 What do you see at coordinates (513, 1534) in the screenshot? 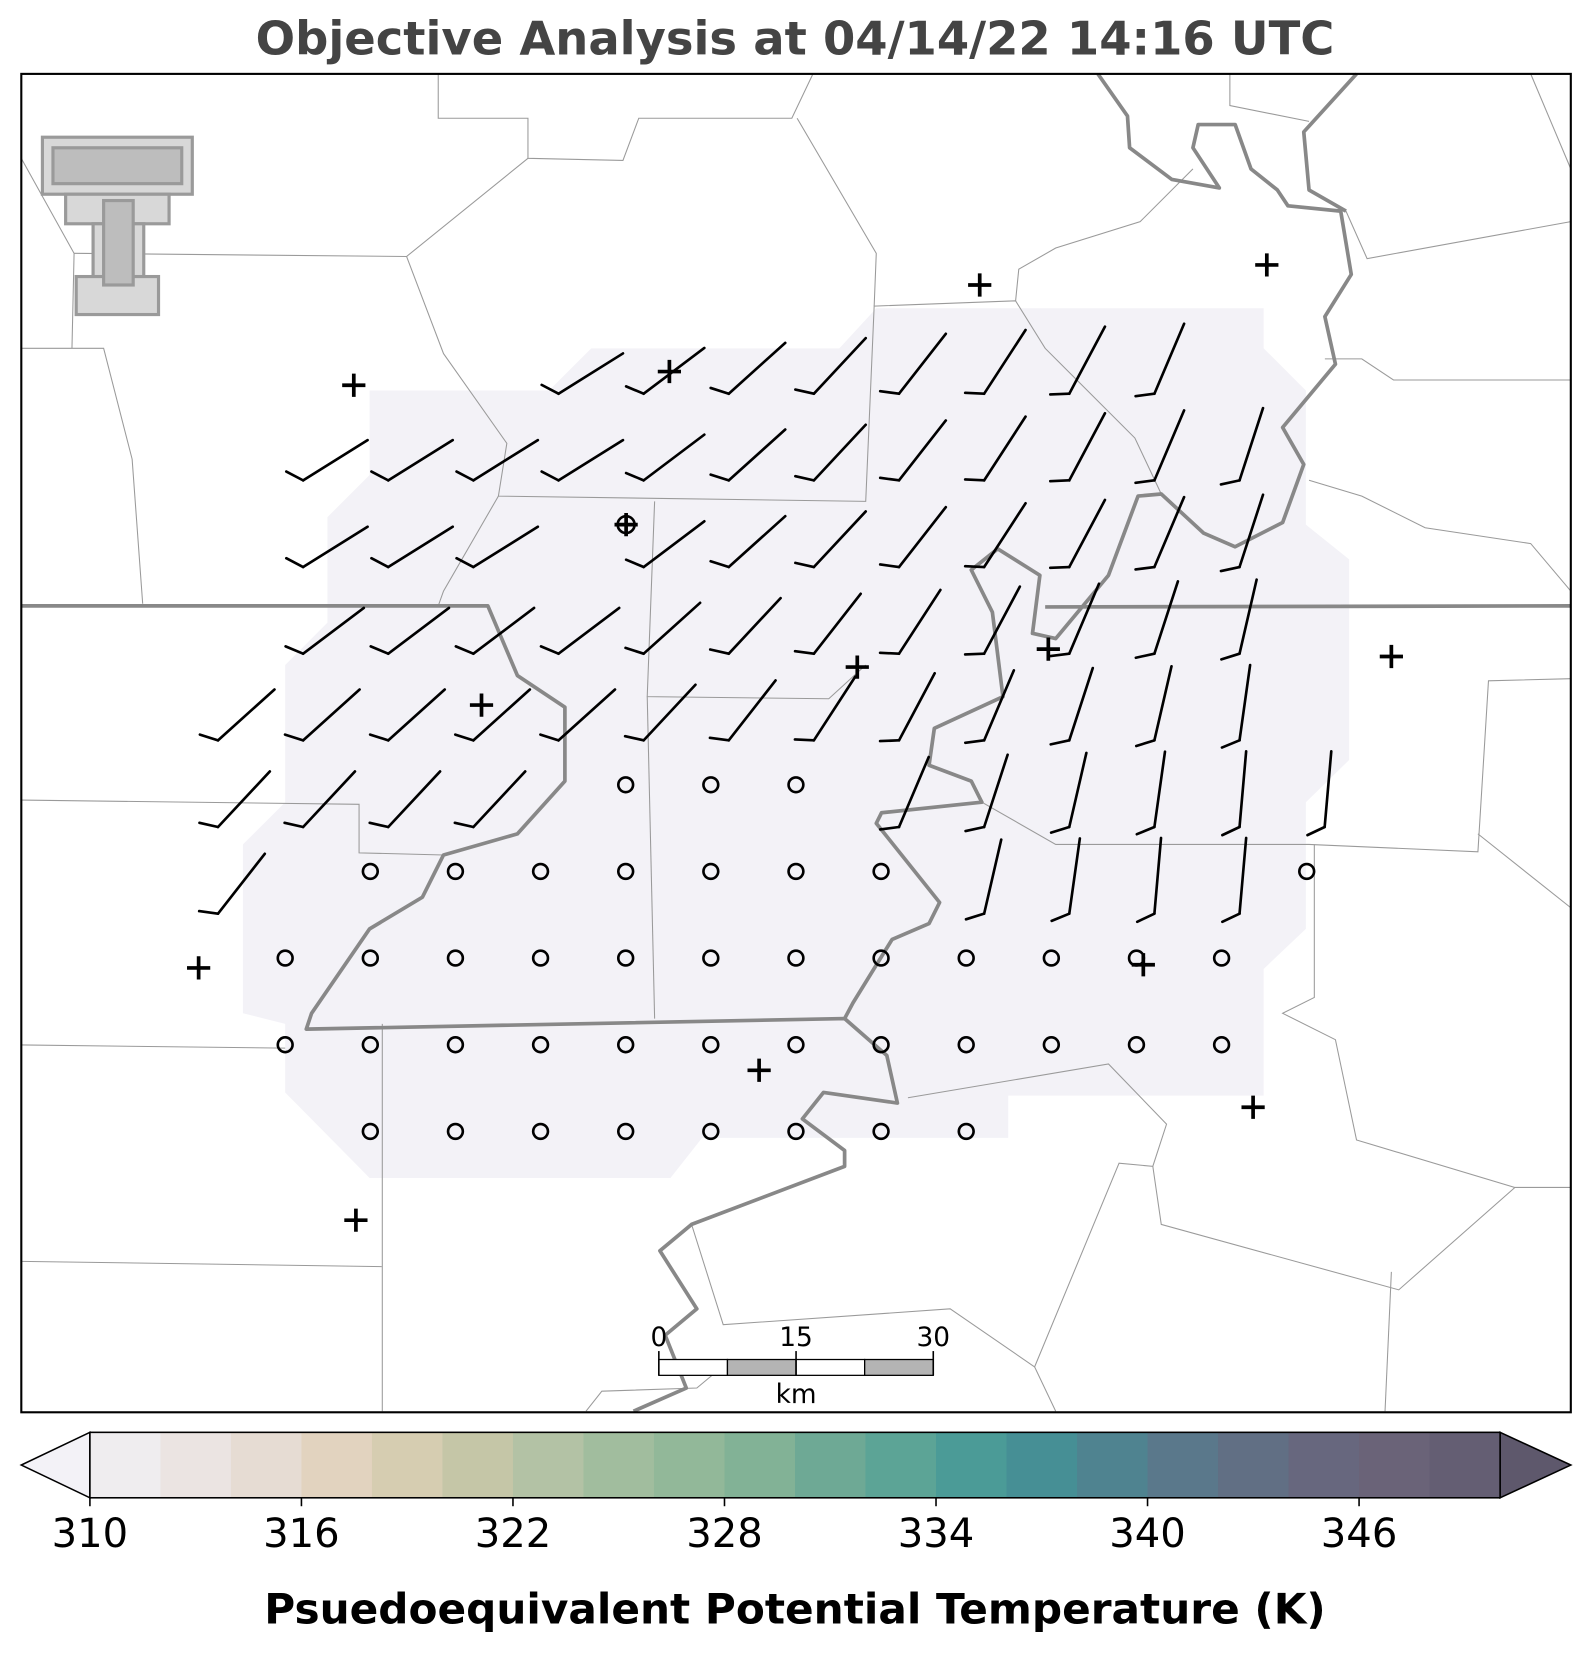
I see `colorbar-tick-label: 322` at bounding box center [513, 1534].